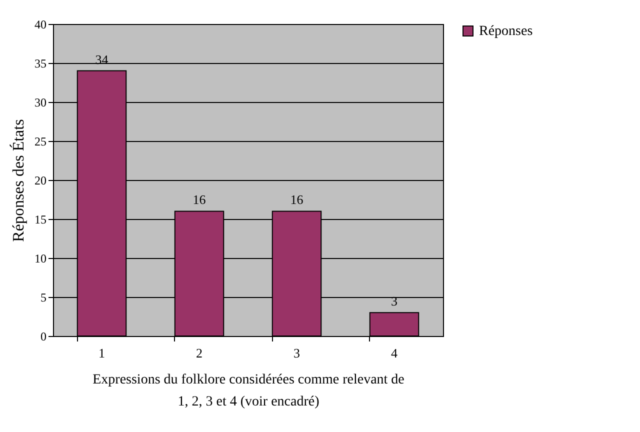 Image resolution: width=640 pixels, height=432 pixels. I want to click on y-tick-label: 25, so click(40, 141).